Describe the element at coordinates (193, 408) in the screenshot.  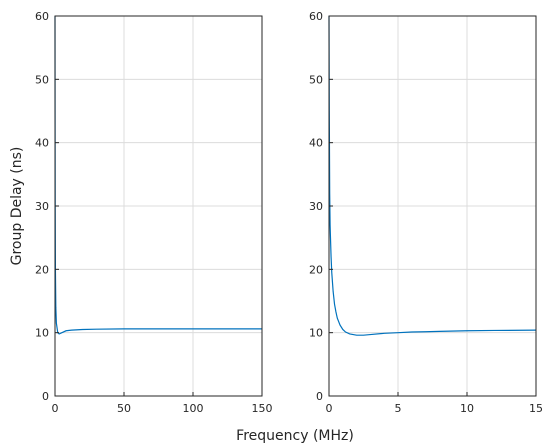
I see `left-x-tick-label: 100` at that location.